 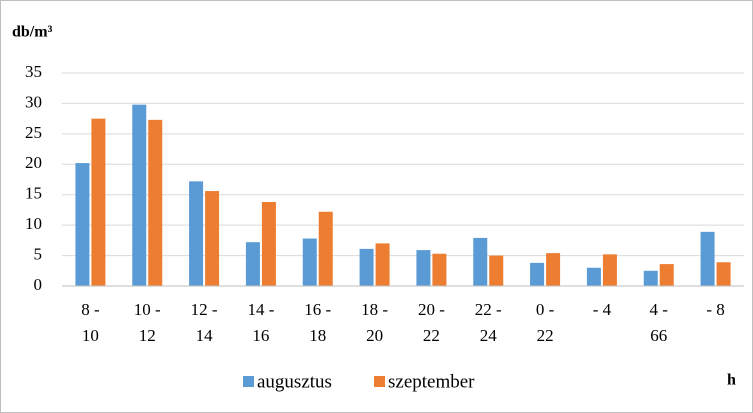 What do you see at coordinates (90, 322) in the screenshot?
I see `x-tick-label: 8 -10` at bounding box center [90, 322].